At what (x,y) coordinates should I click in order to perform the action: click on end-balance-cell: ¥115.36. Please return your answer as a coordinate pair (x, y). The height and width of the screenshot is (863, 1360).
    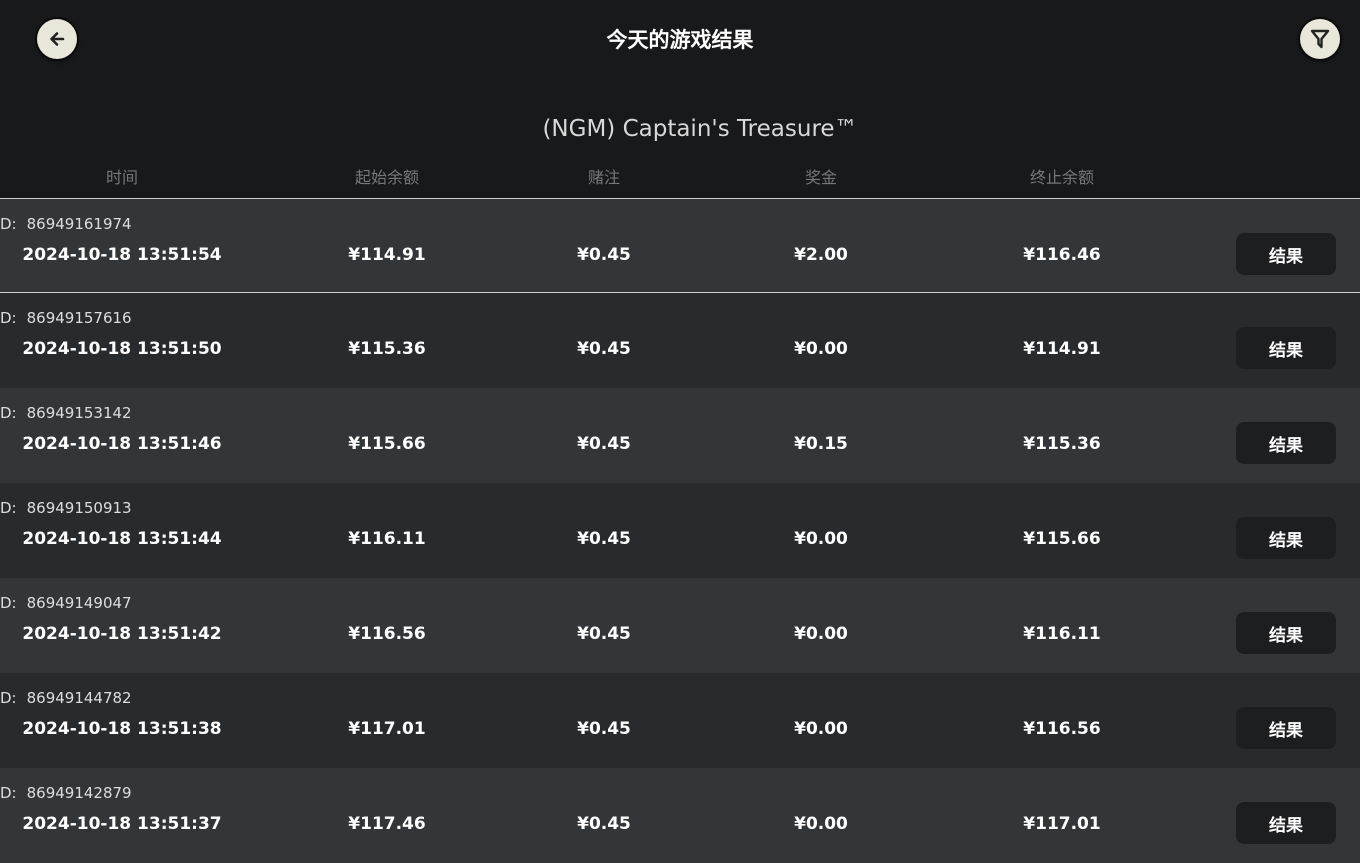
    Looking at the image, I should click on (1062, 444).